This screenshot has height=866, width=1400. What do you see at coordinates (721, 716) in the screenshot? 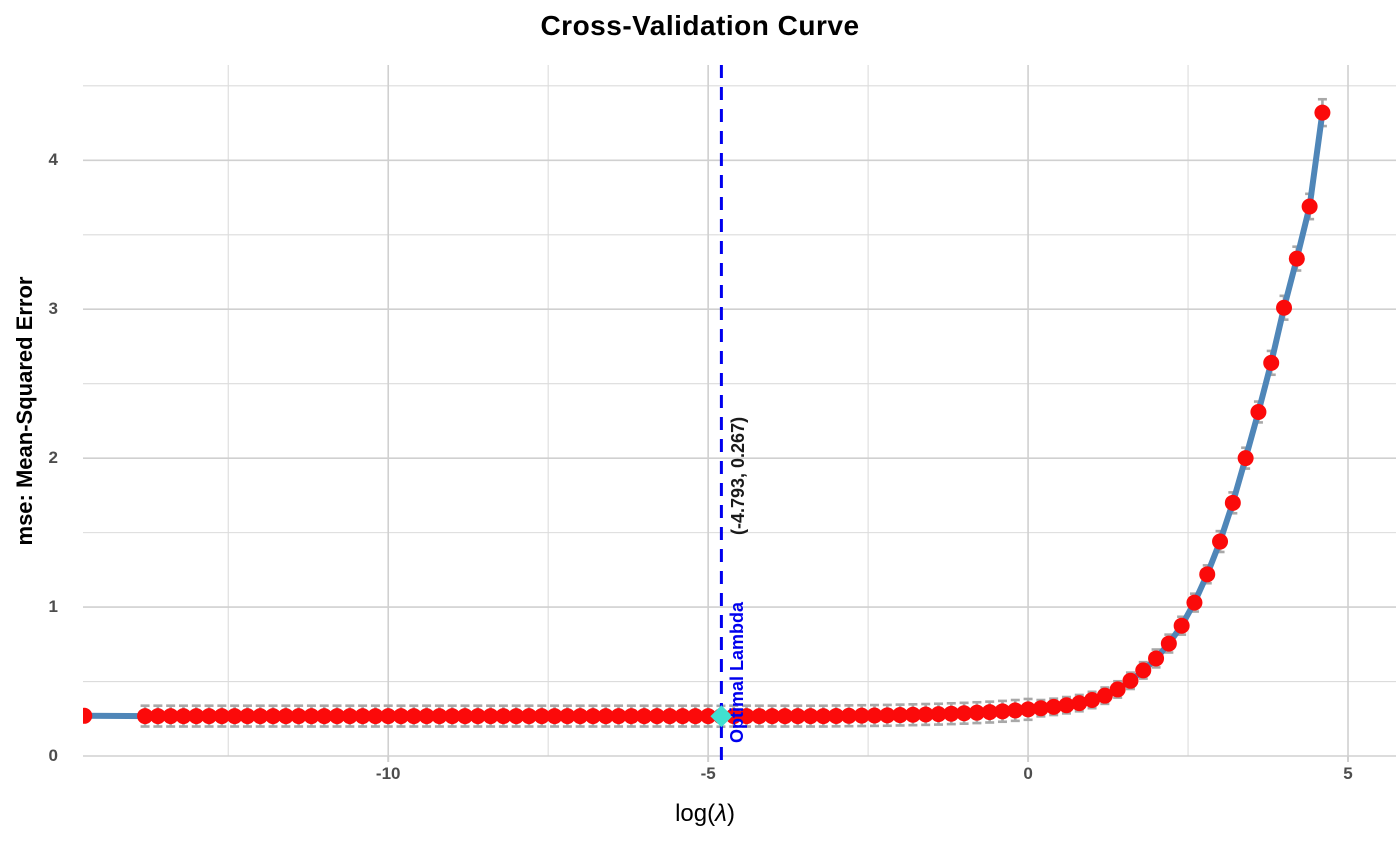
I see `optimal-marker-diamond` at bounding box center [721, 716].